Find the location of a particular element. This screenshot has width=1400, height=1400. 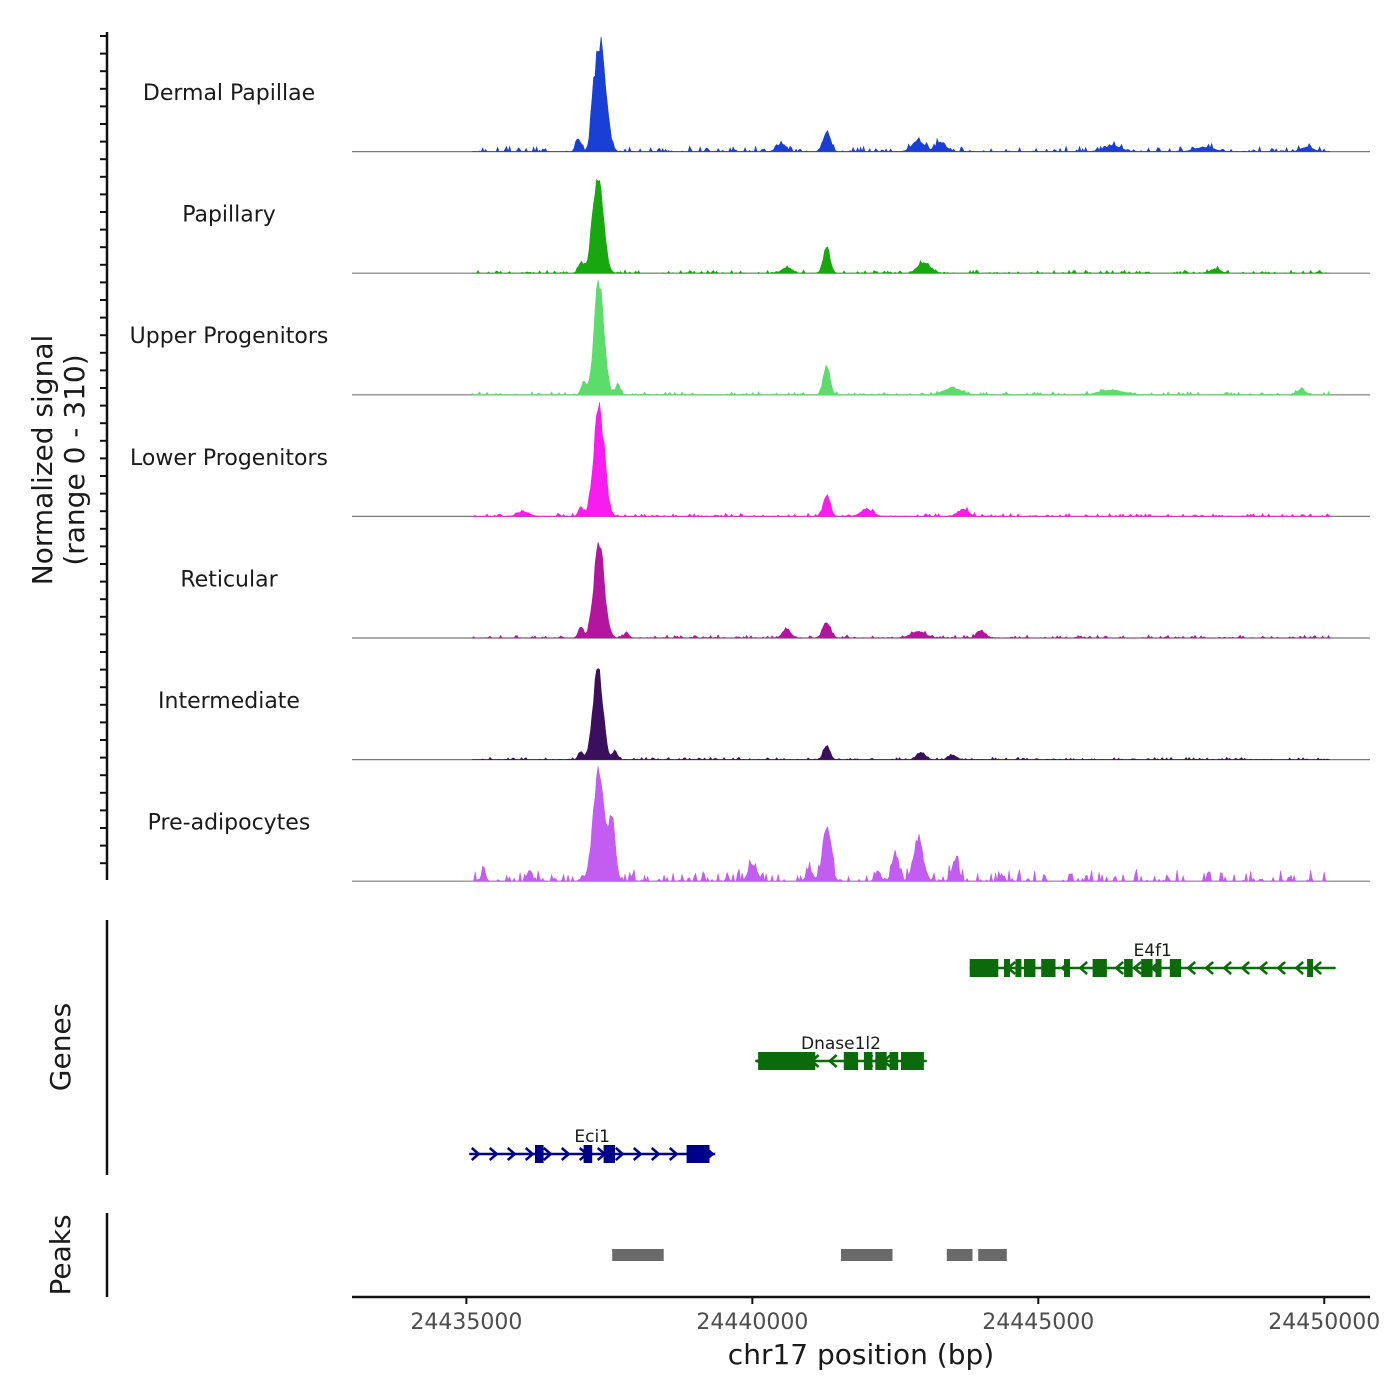

x-tick-label: 24445000 is located at coordinates (1038, 1322).